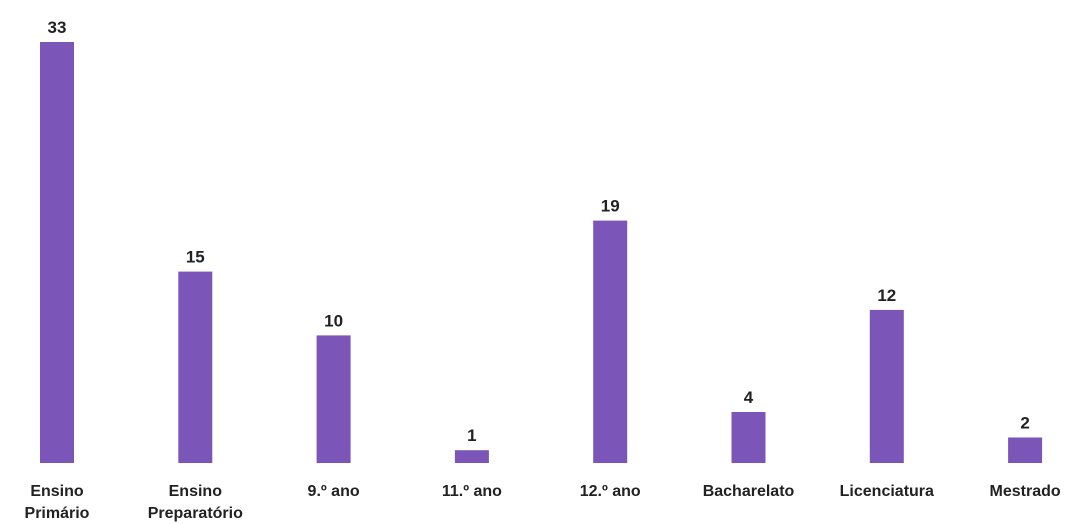 The width and height of the screenshot is (1083, 524). What do you see at coordinates (333, 320) in the screenshot?
I see `bar-value-label-2: 10` at bounding box center [333, 320].